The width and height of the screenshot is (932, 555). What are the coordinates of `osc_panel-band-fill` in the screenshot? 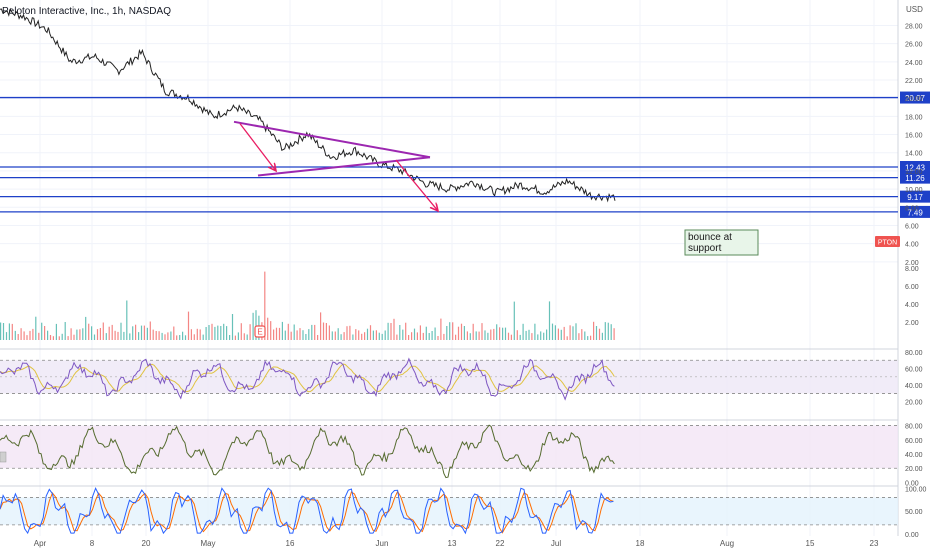 It's located at (449, 447).